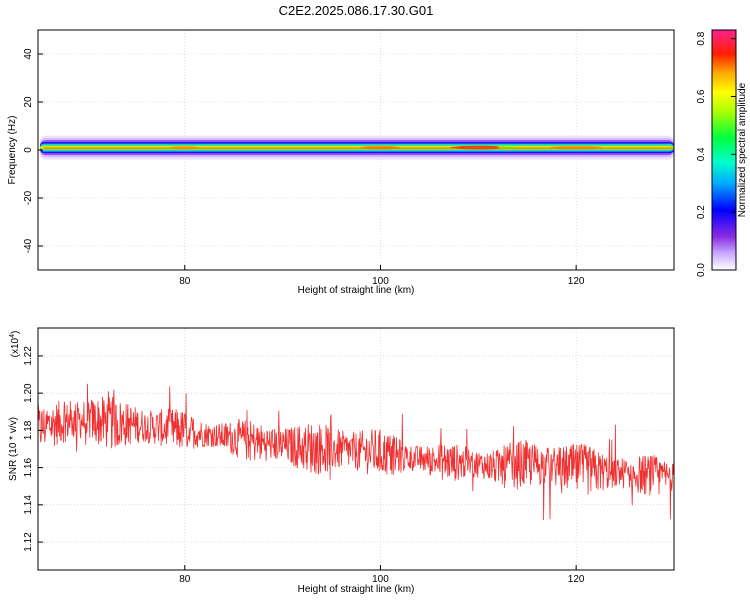 The image size is (750, 600). Describe the element at coordinates (701, 96) in the screenshot. I see `colorbar-tick-label: 0.6` at that location.